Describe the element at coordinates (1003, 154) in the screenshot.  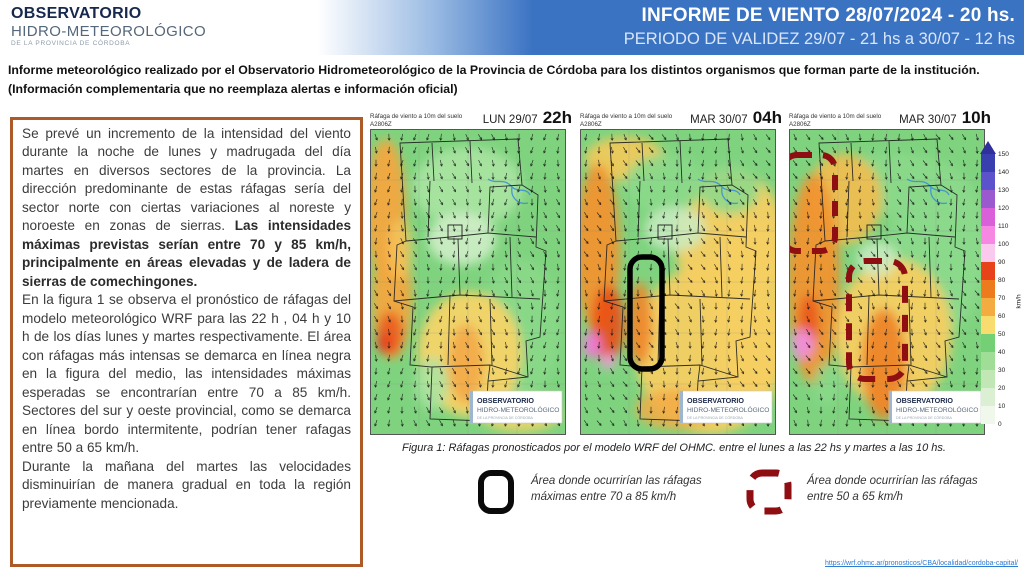
I see `colorbar-tick-label: 150` at that location.